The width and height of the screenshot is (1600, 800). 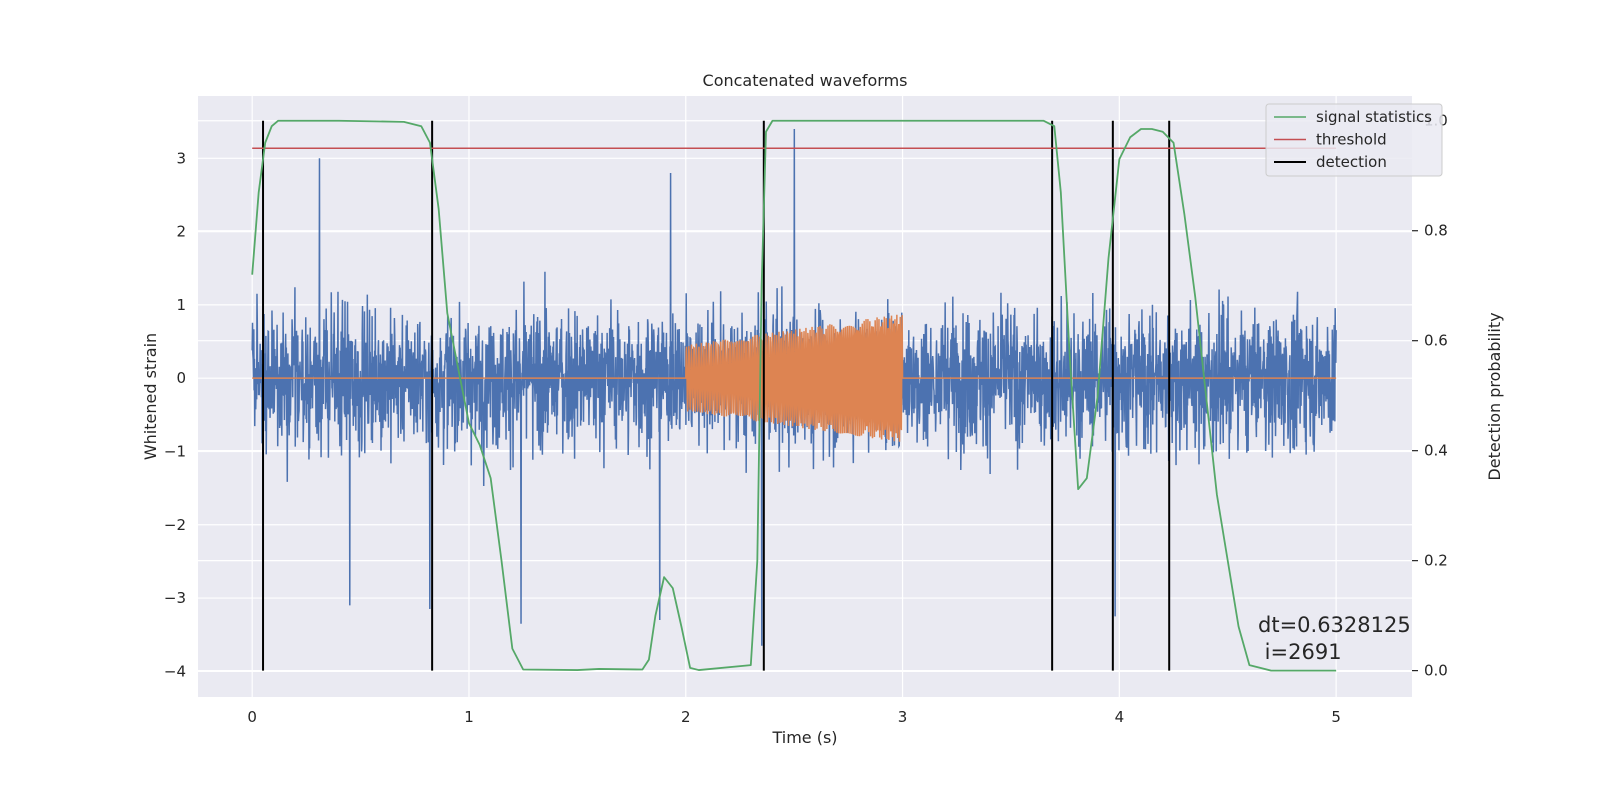 I want to click on x-tick-label-3: 3, so click(x=903, y=717).